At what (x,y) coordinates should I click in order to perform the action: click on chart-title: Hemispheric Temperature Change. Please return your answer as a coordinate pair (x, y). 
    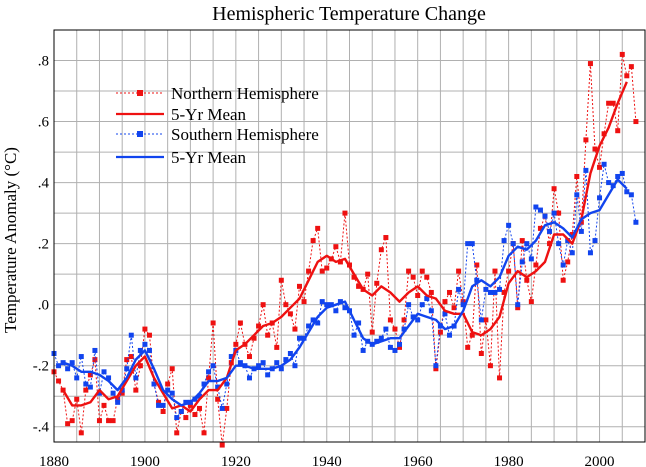
    Looking at the image, I should click on (349, 14).